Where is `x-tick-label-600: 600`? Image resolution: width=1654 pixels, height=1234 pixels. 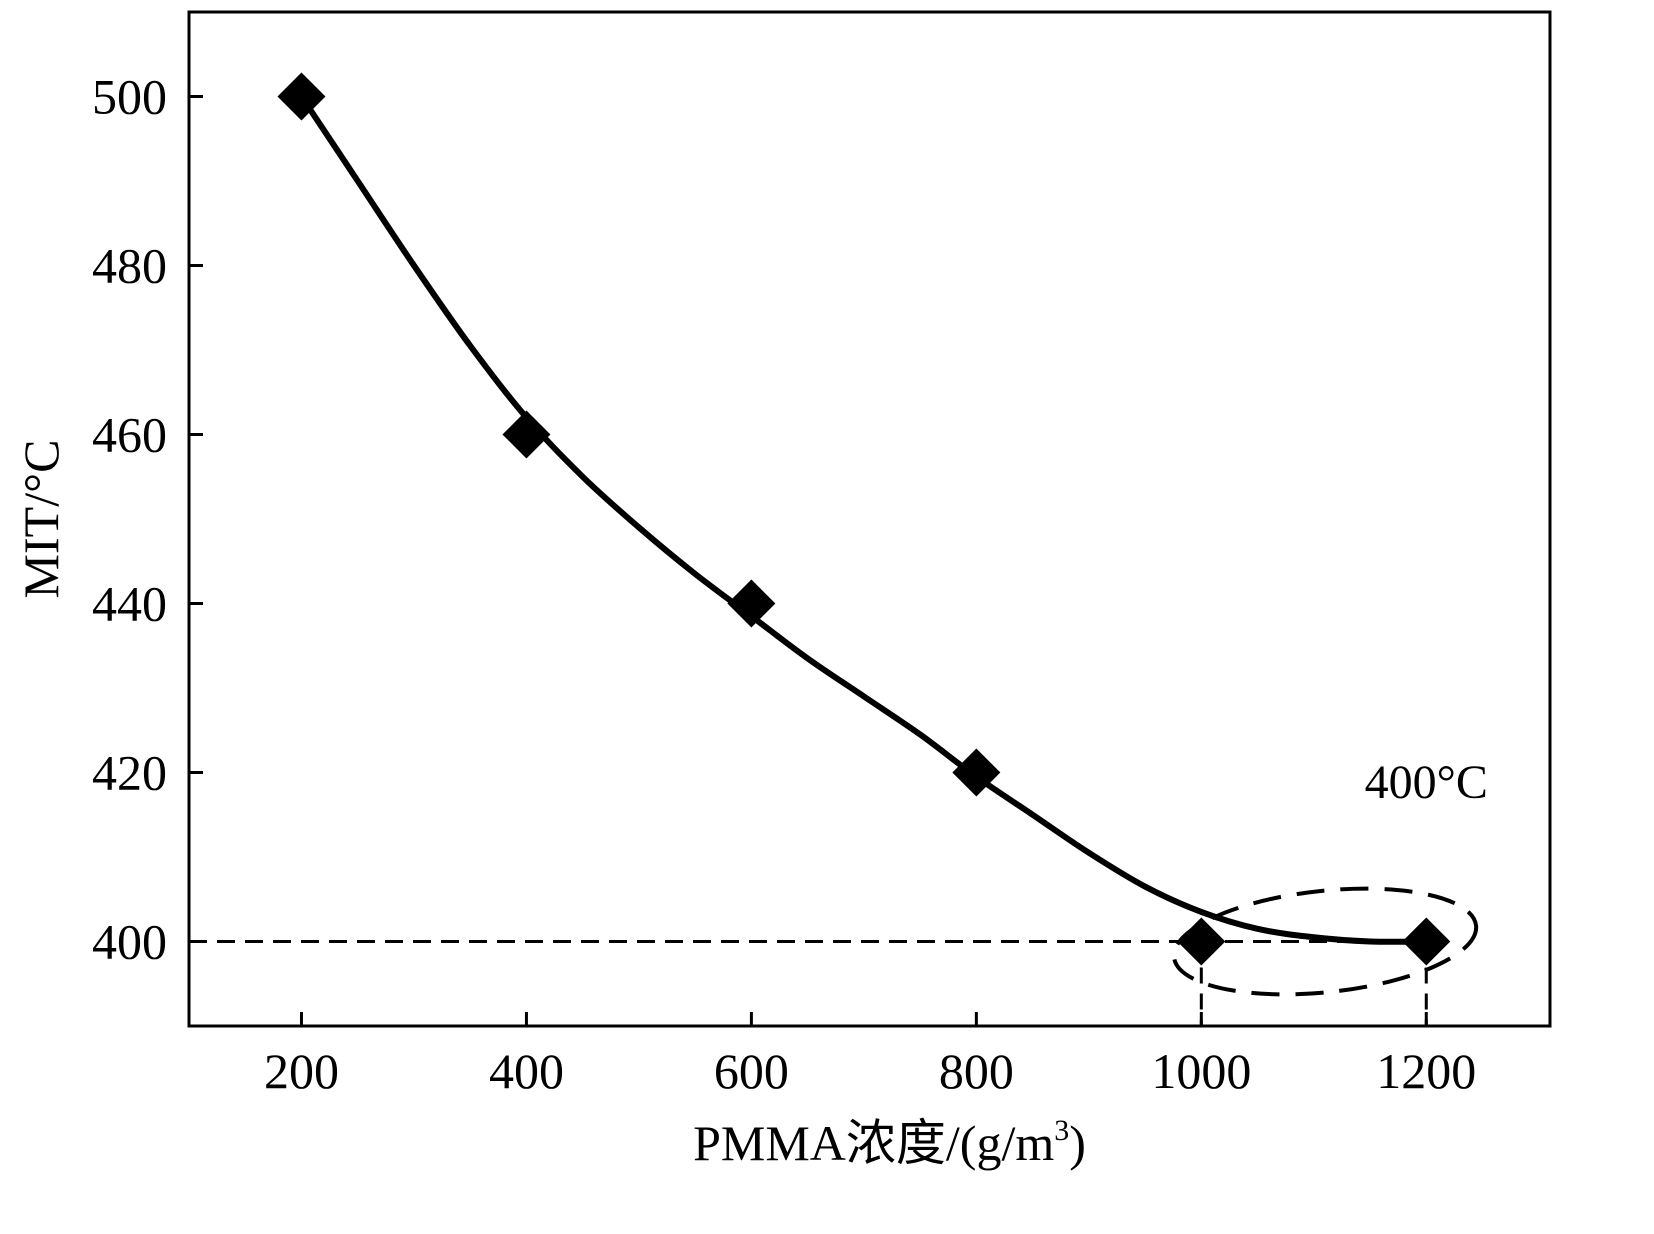
x-tick-label-600: 600 is located at coordinates (751, 1071).